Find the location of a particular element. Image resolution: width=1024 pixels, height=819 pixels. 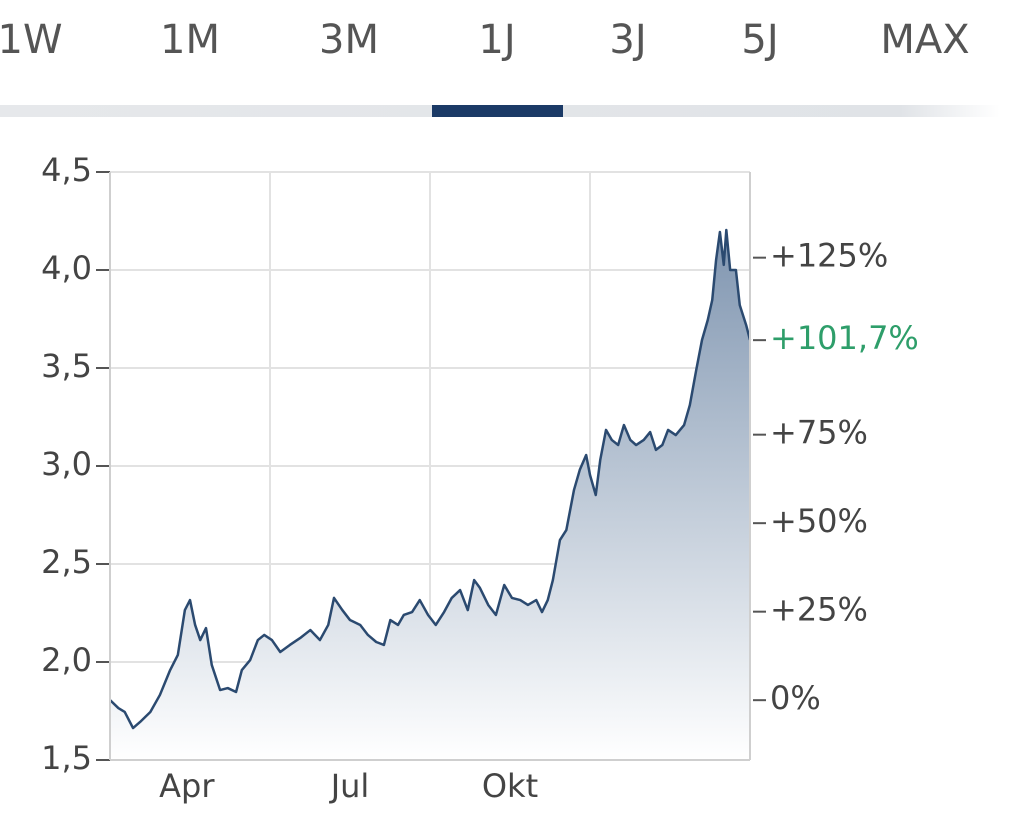

y2-tick-label: +25% is located at coordinates (819, 610).